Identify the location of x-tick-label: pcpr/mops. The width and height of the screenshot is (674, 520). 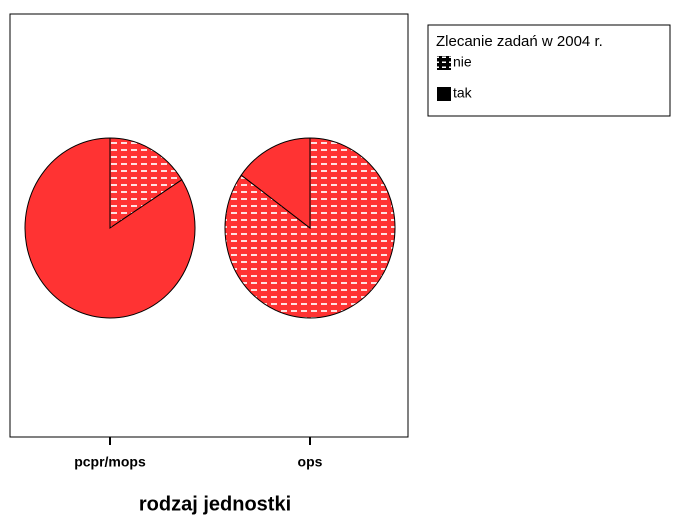
(110, 462).